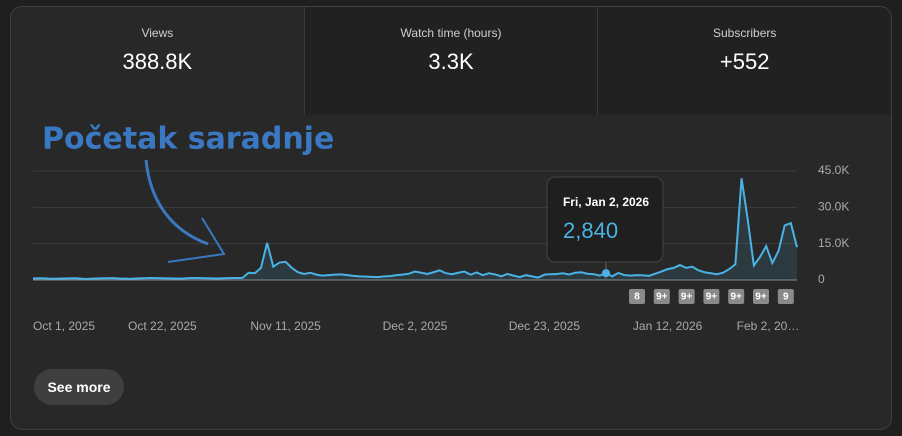 Image resolution: width=902 pixels, height=436 pixels. I want to click on x-tick-label: Dec 23, 2025, so click(545, 326).